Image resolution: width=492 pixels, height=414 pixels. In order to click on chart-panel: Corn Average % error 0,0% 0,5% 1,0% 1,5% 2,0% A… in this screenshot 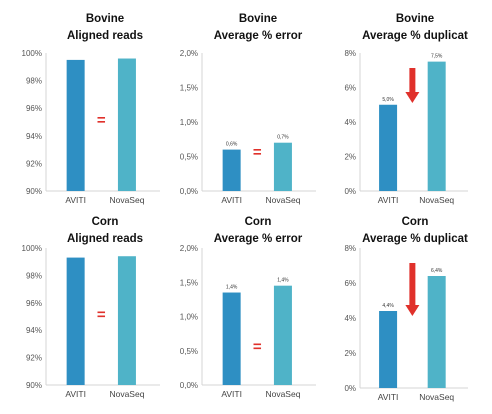, I will do `click(248, 307)`.